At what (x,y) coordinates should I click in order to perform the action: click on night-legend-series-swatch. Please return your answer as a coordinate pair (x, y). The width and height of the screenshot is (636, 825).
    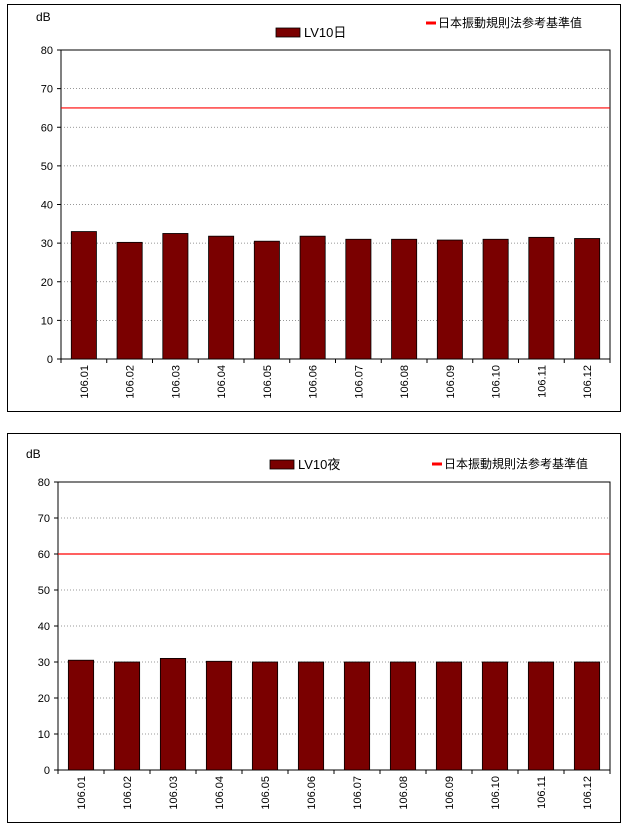
    Looking at the image, I should click on (282, 464).